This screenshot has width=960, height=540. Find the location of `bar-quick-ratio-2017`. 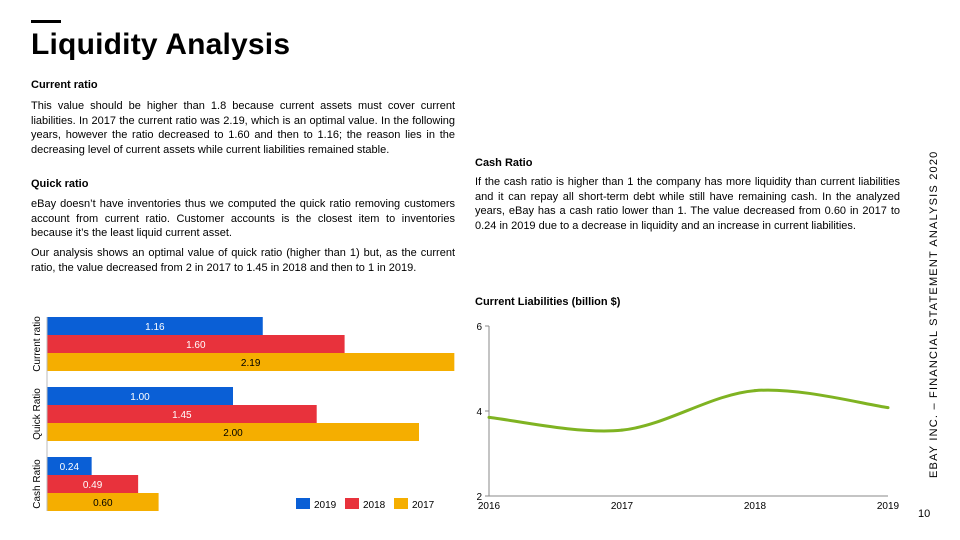

bar-quick-ratio-2017 is located at coordinates (233, 432).